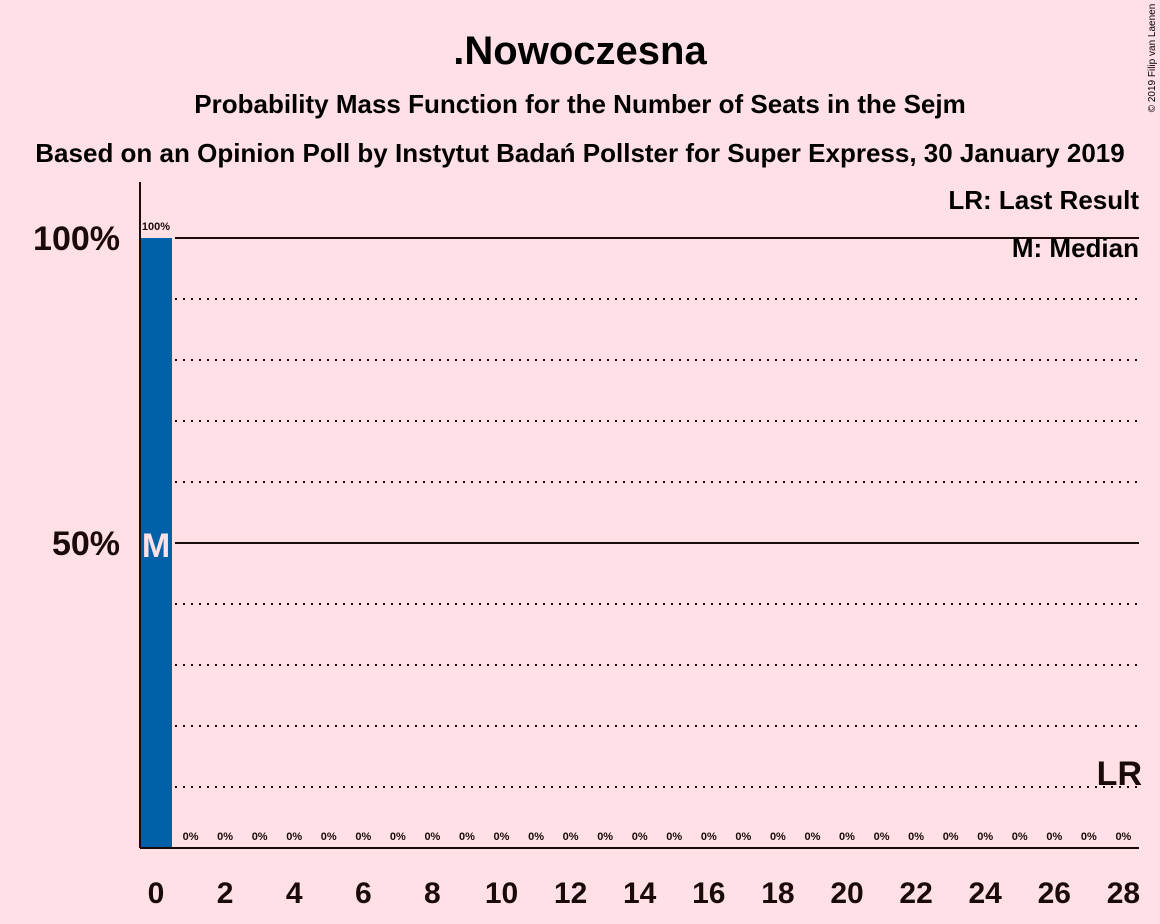  I want to click on x-tick-label: 22, so click(915, 893).